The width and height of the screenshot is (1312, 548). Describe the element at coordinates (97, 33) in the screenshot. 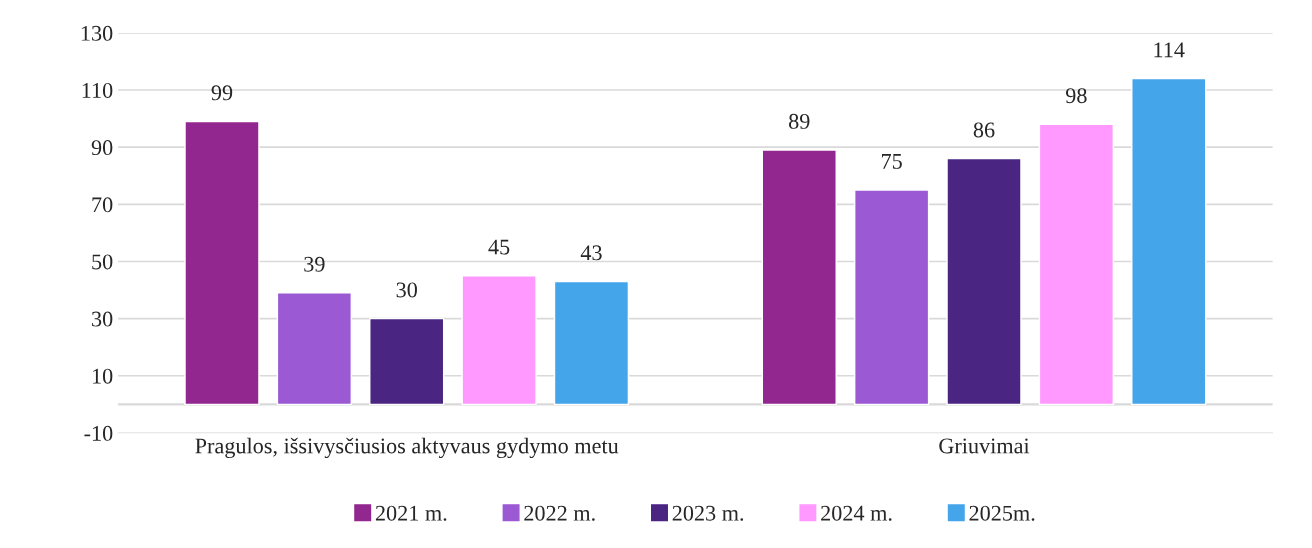

I see `y-tick-label: 130` at that location.